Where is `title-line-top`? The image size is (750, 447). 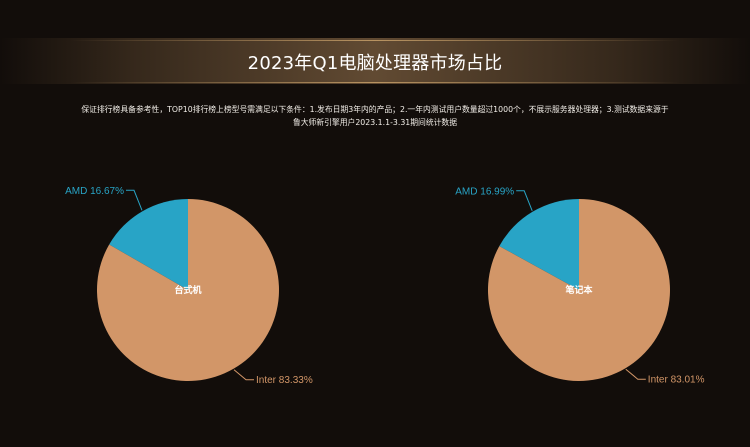
title-line-top is located at coordinates (375, 40).